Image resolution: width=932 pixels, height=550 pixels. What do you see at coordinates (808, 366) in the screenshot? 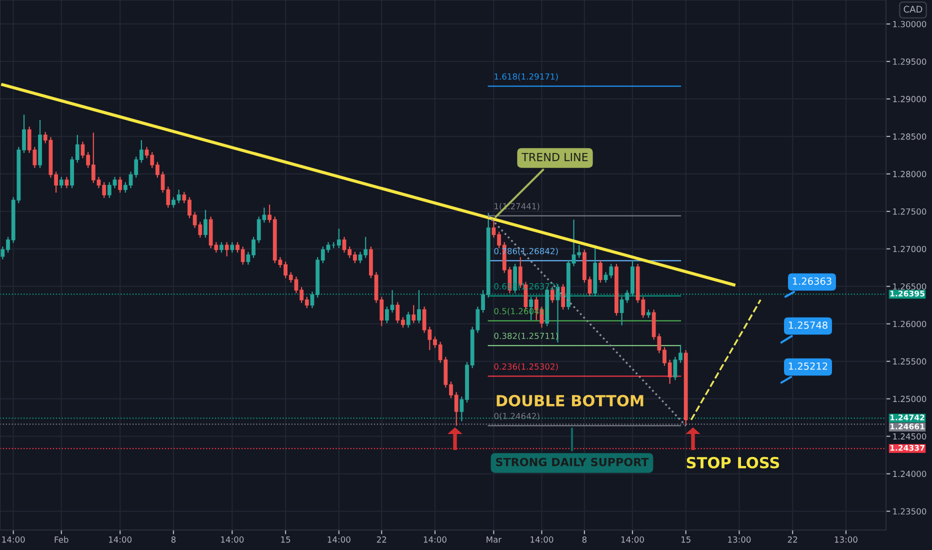
I see `annotation: 1.25212` at bounding box center [808, 366].